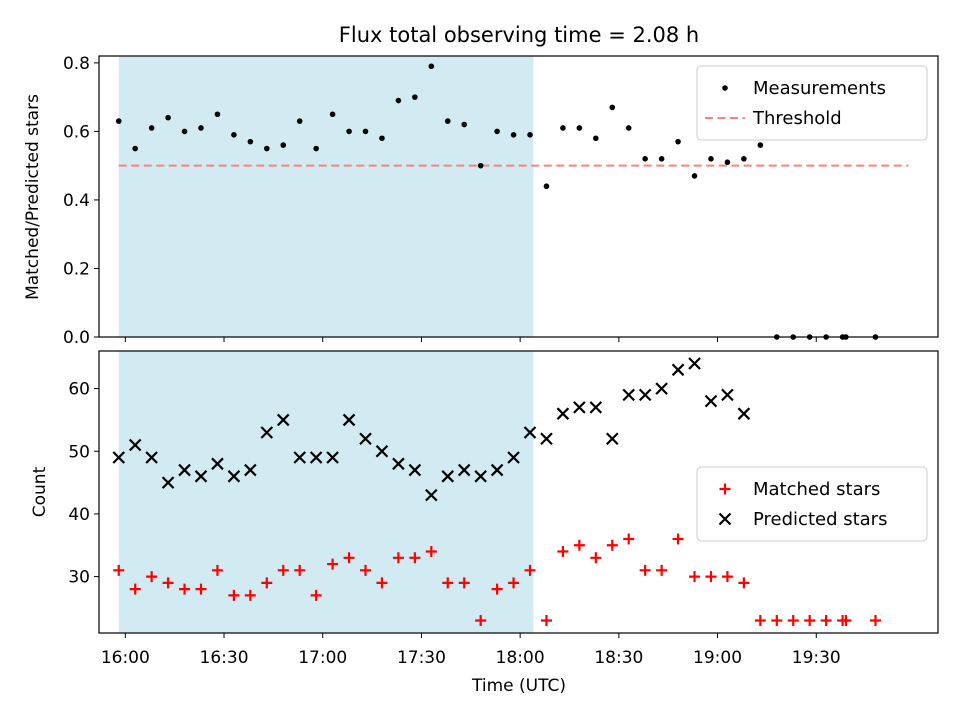 The image size is (960, 720). What do you see at coordinates (717, 658) in the screenshot?
I see `x-tick-label: 19:00` at bounding box center [717, 658].